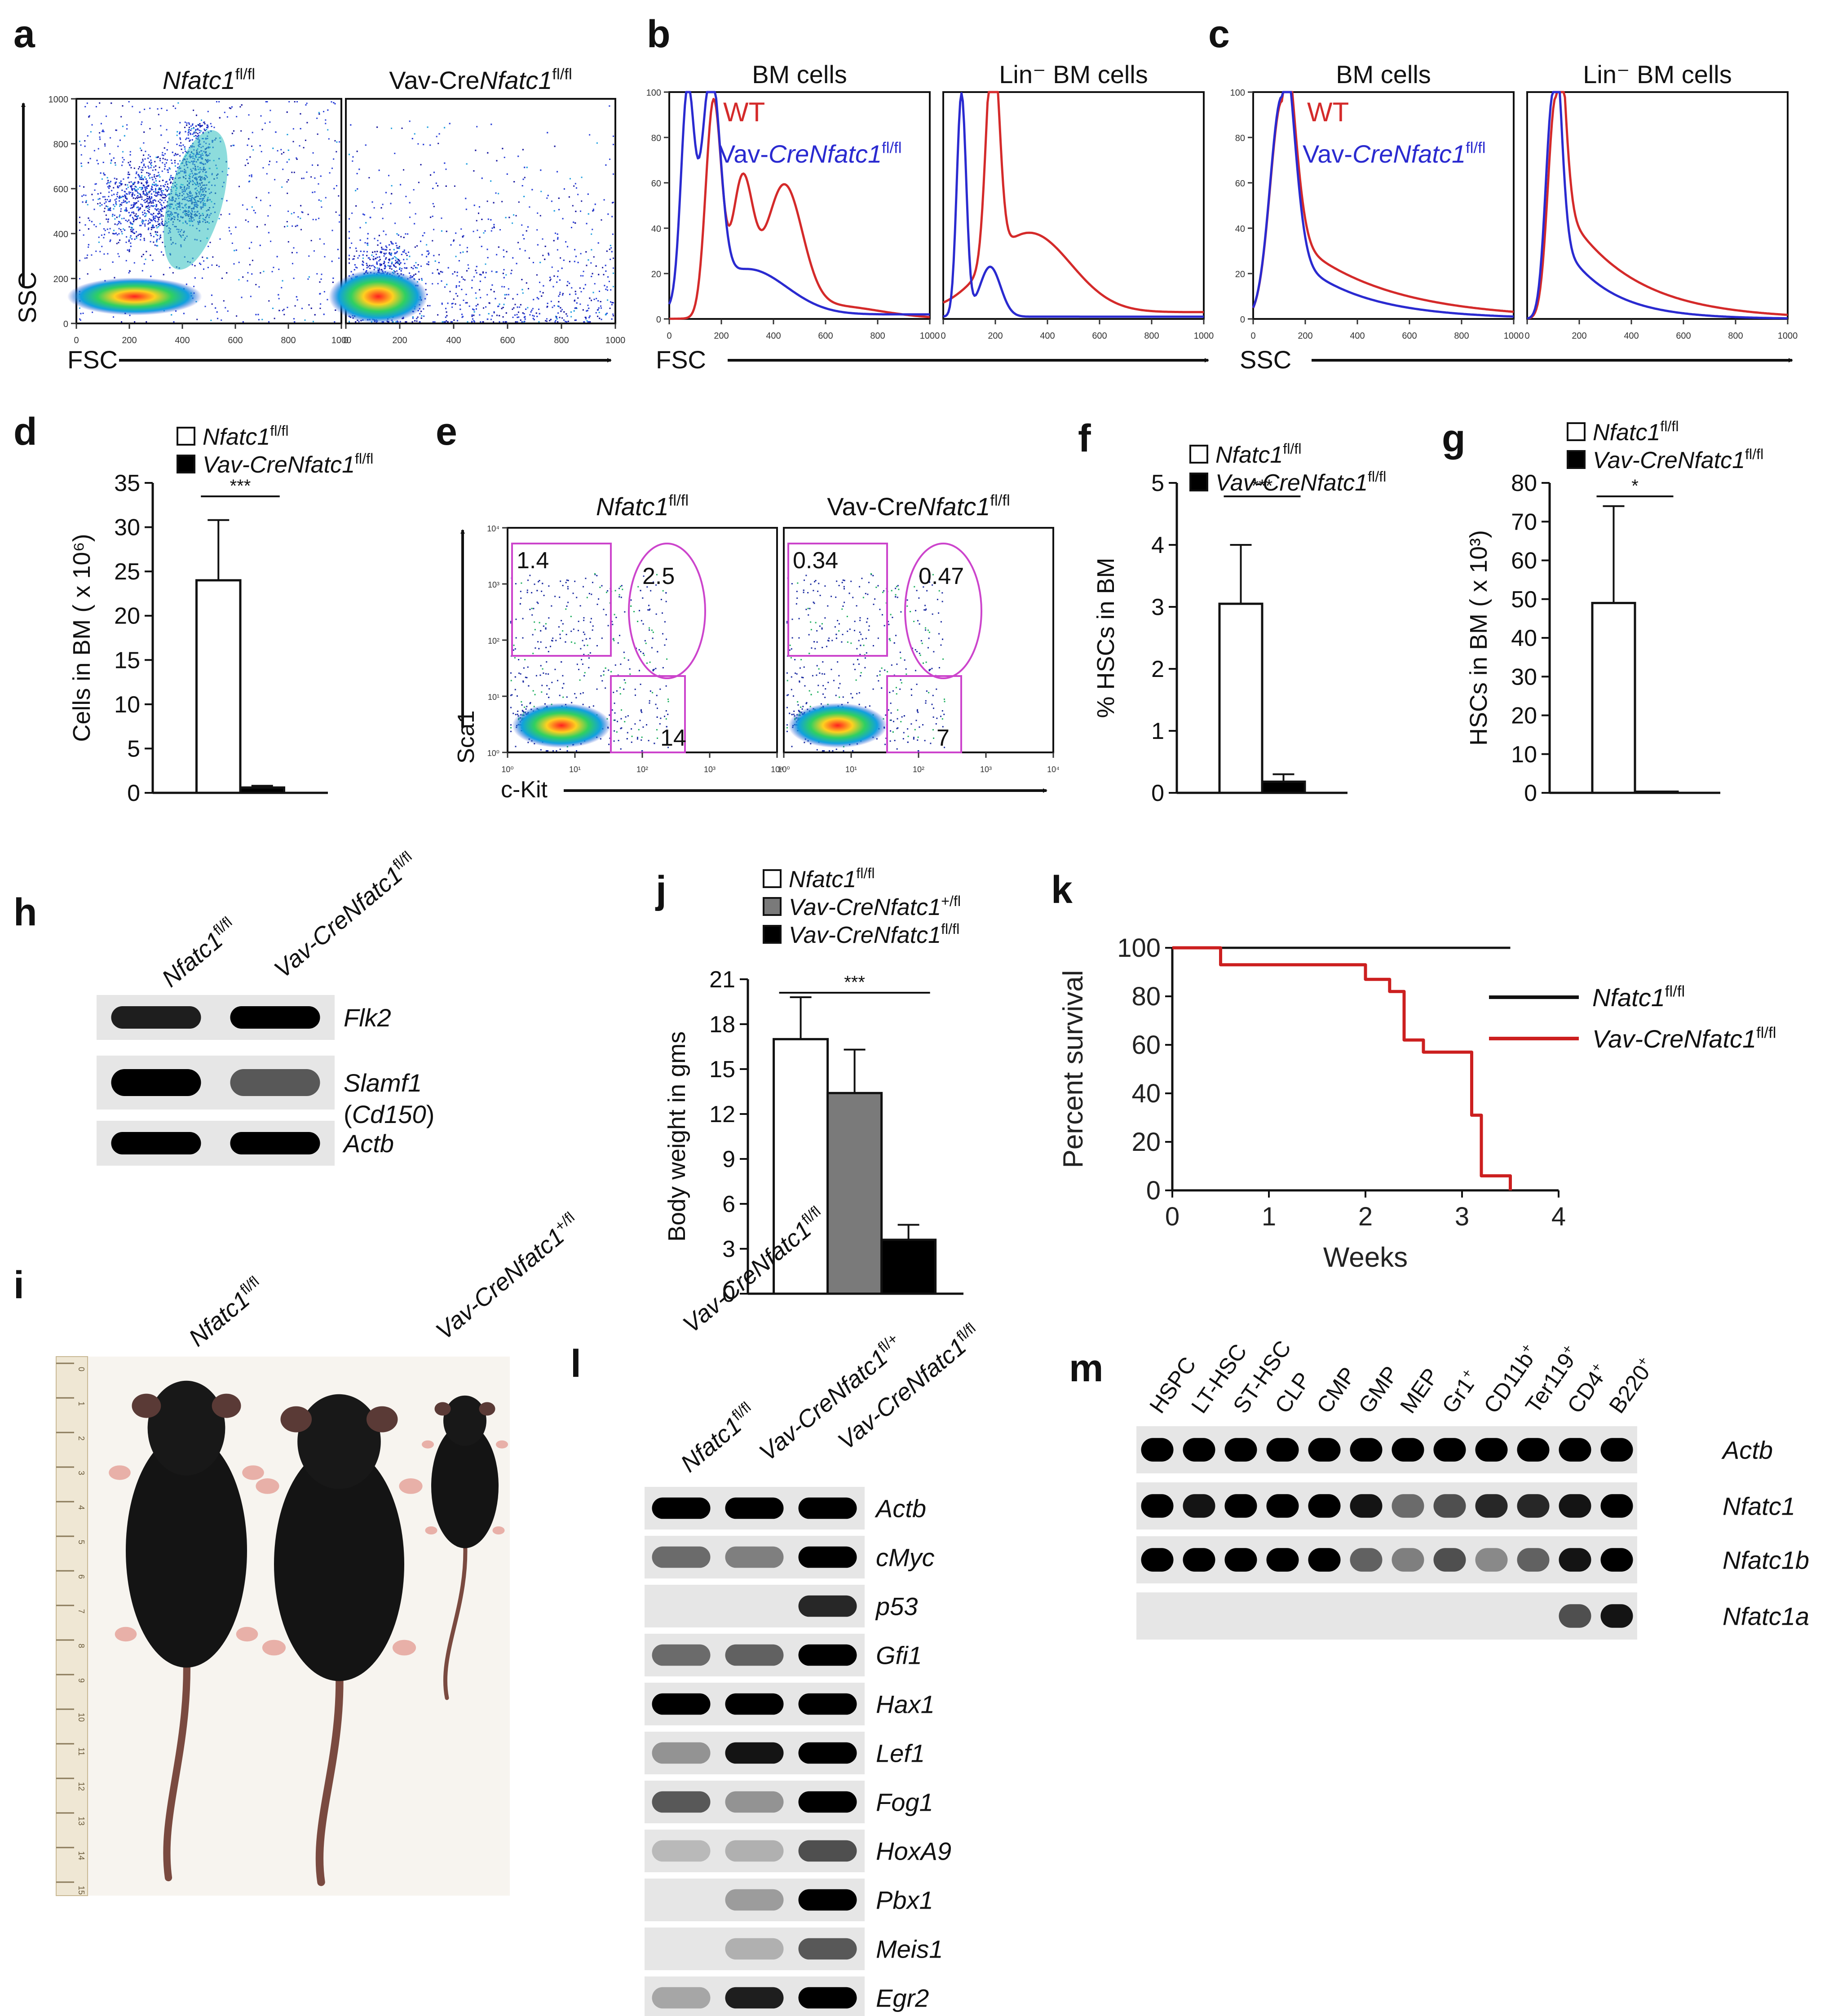 The width and height of the screenshot is (1829, 2016). I want to click on panel-label-c: c, so click(1219, 34).